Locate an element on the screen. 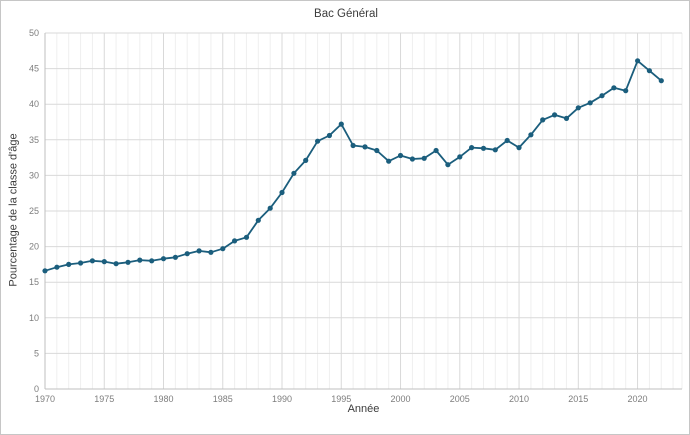  x-tick-label: 2000 is located at coordinates (401, 399).